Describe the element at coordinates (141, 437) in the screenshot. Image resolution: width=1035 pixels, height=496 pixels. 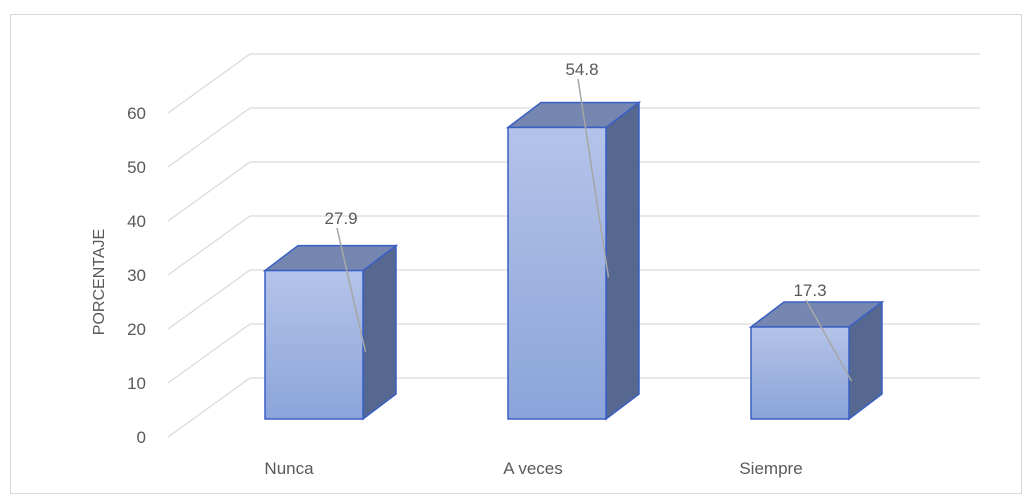
I see `y-tick-label: 0` at that location.